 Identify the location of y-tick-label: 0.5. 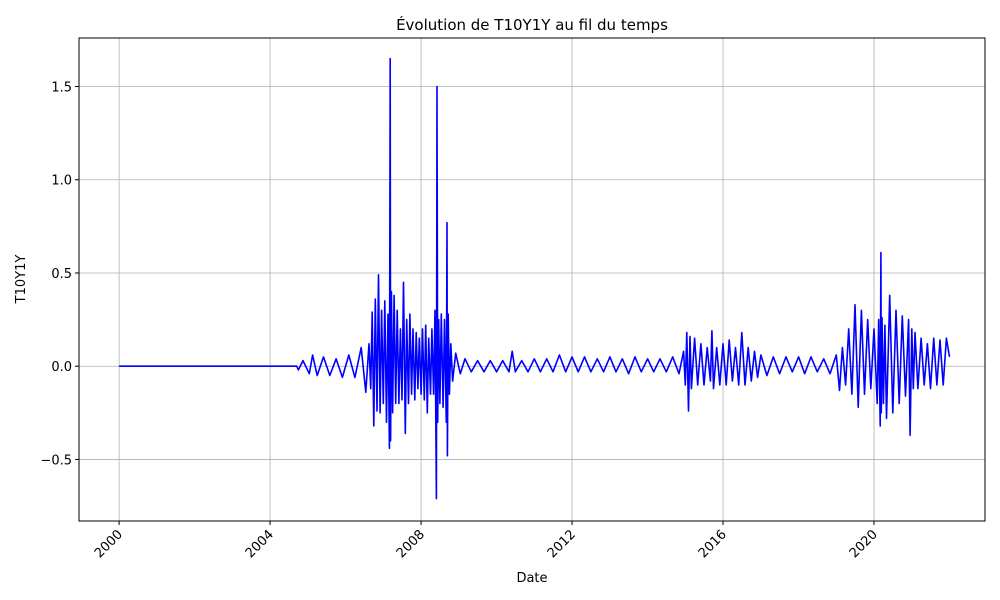
(61, 274).